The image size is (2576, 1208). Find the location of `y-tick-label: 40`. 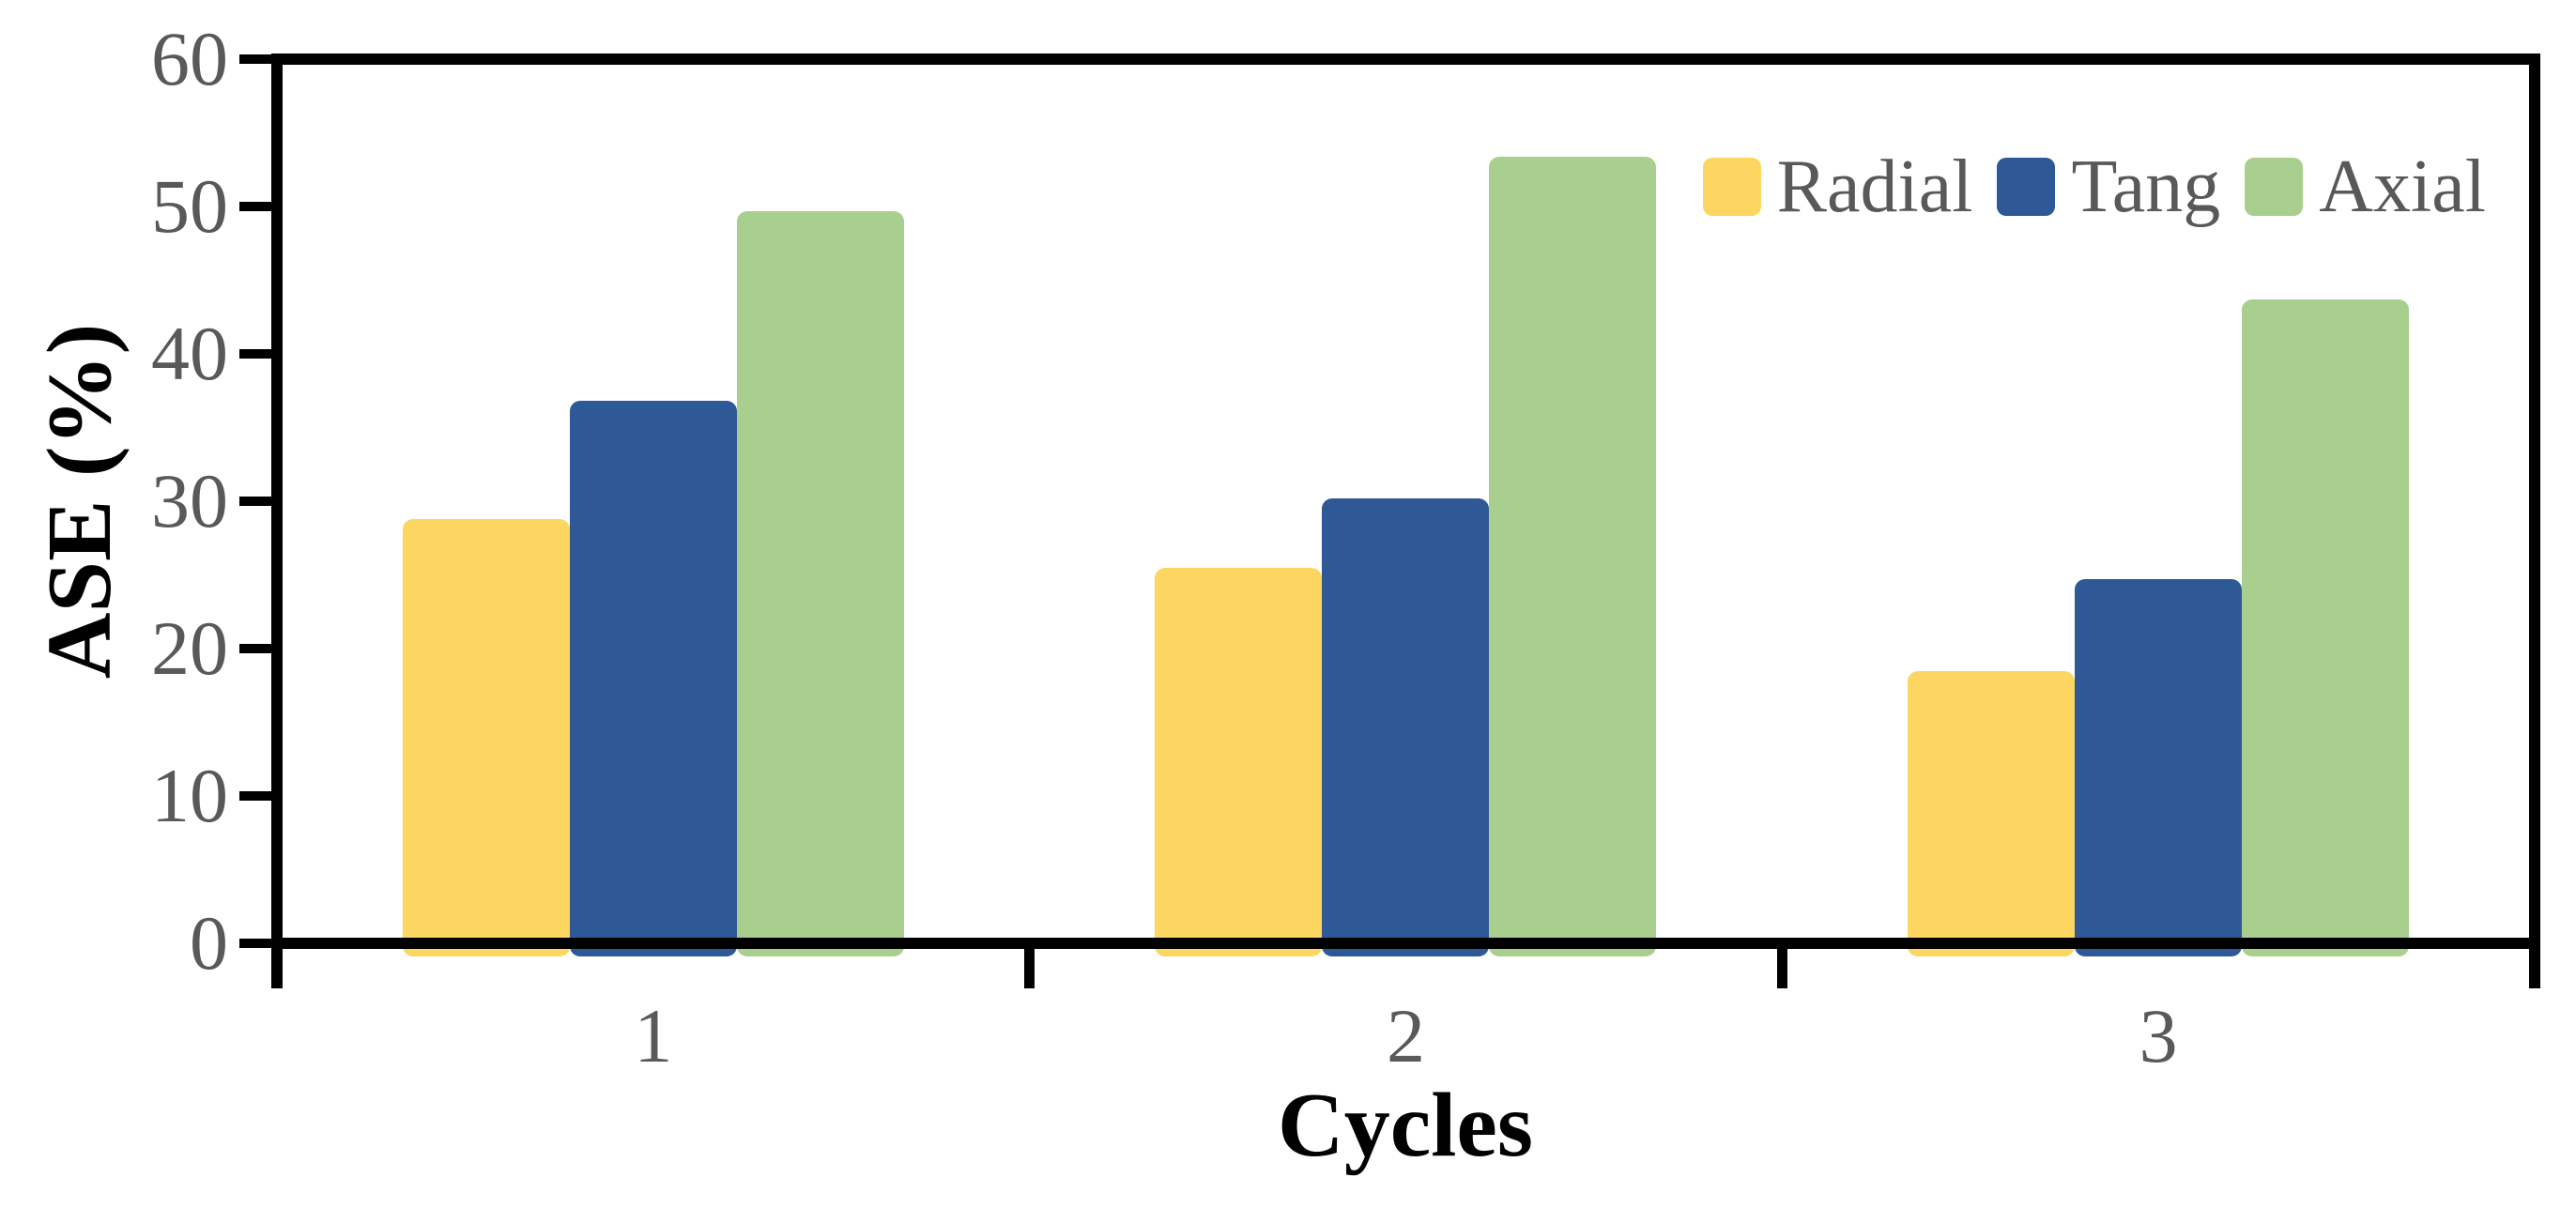

y-tick-label: 40 is located at coordinates (190, 353).